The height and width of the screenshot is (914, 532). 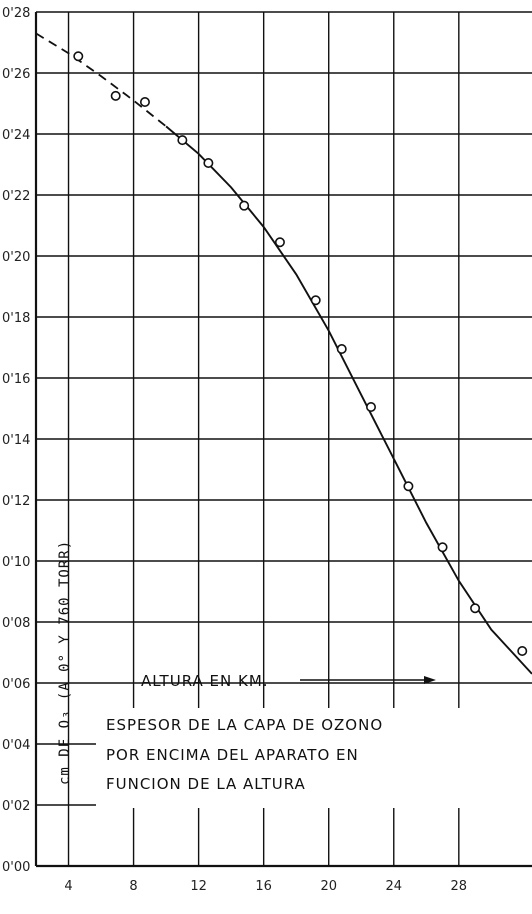 What do you see at coordinates (16, 135) in the screenshot?
I see `y-tick-label: 0'24` at bounding box center [16, 135].